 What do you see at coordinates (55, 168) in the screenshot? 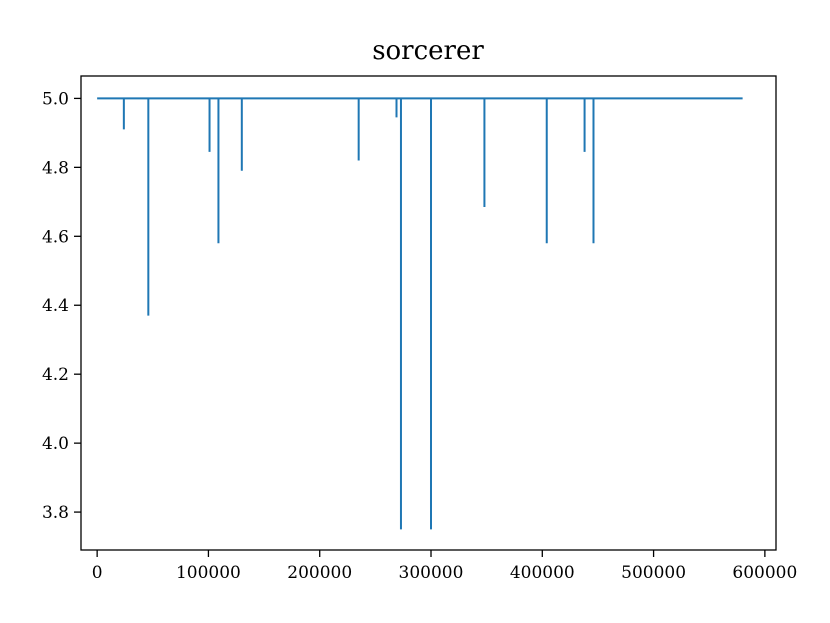
I see `y-tick-label: 4.8` at bounding box center [55, 168].